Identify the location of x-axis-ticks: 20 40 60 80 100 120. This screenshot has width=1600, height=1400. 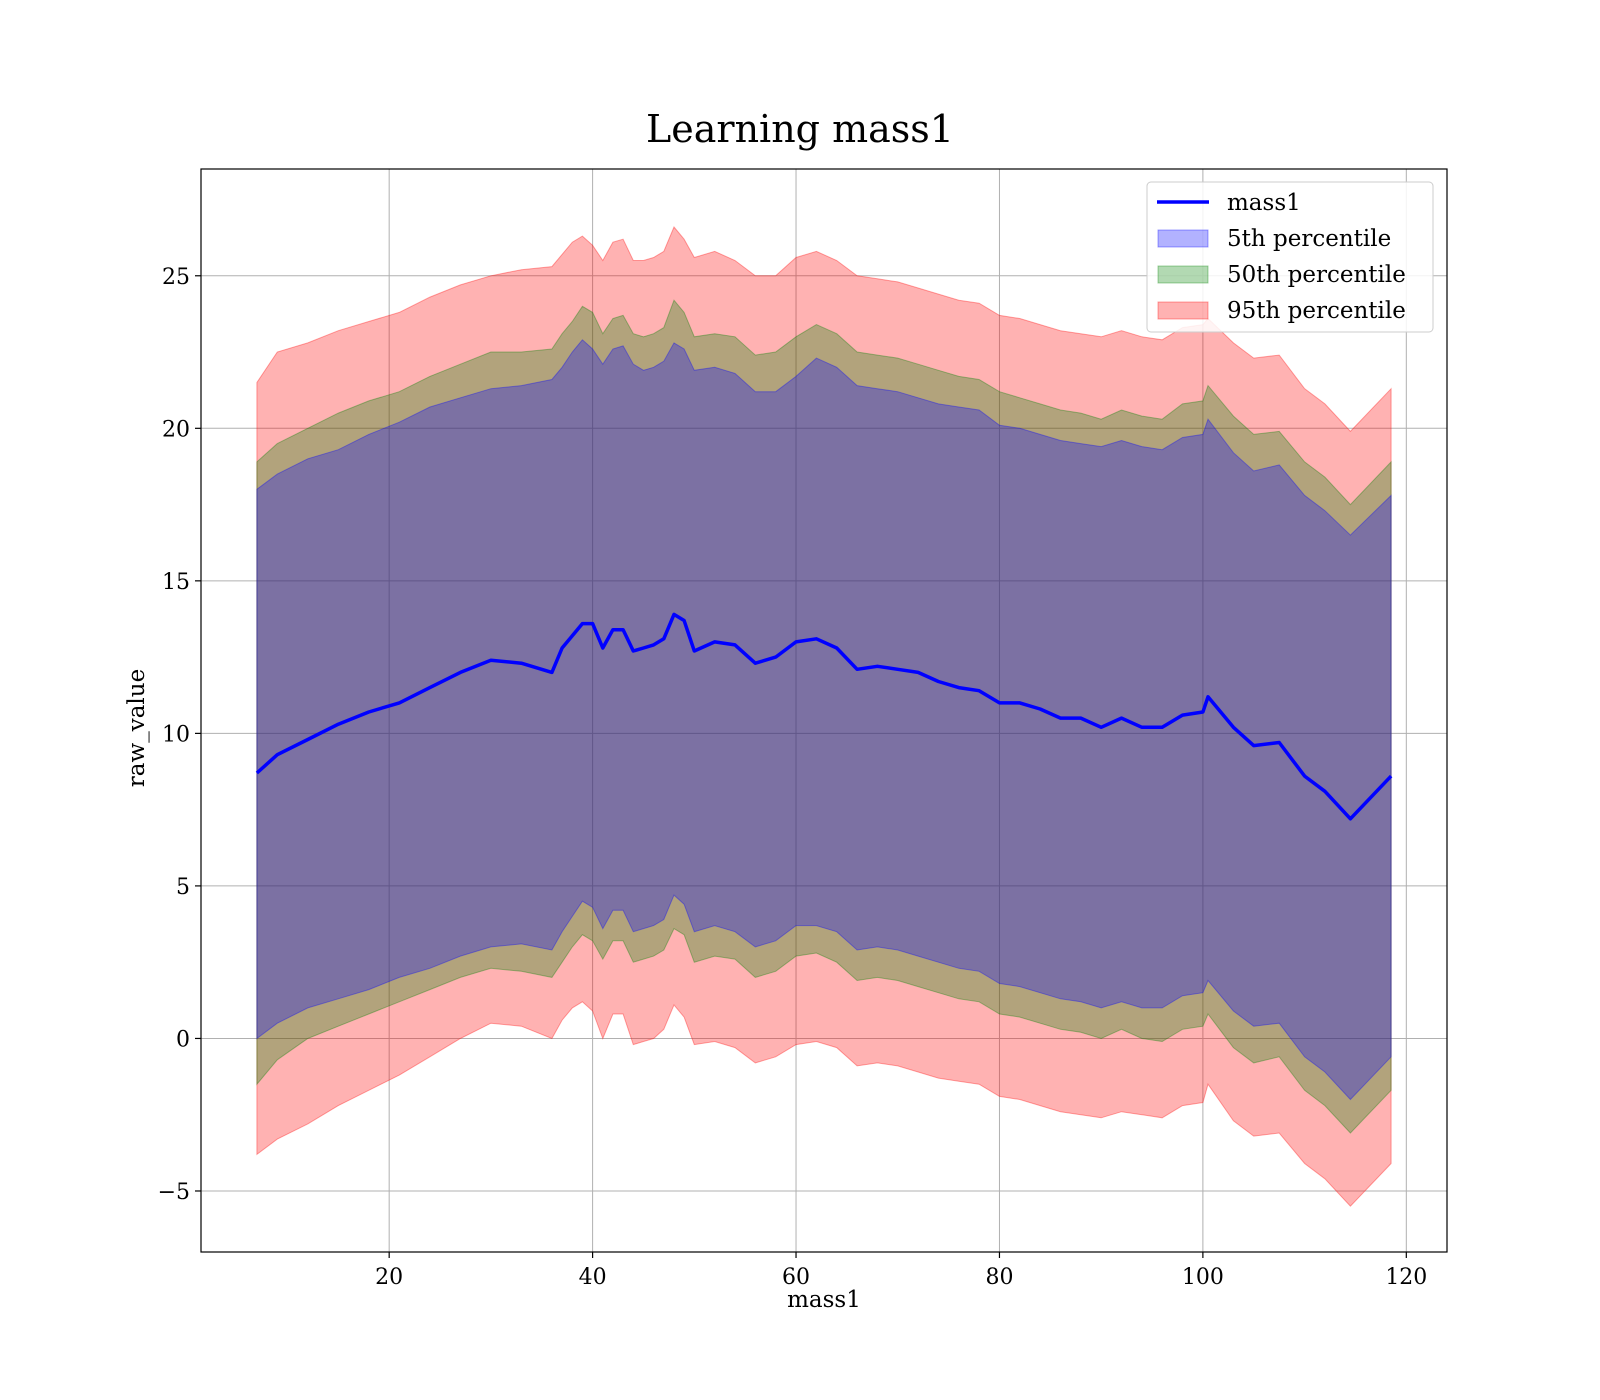
(901, 1271).